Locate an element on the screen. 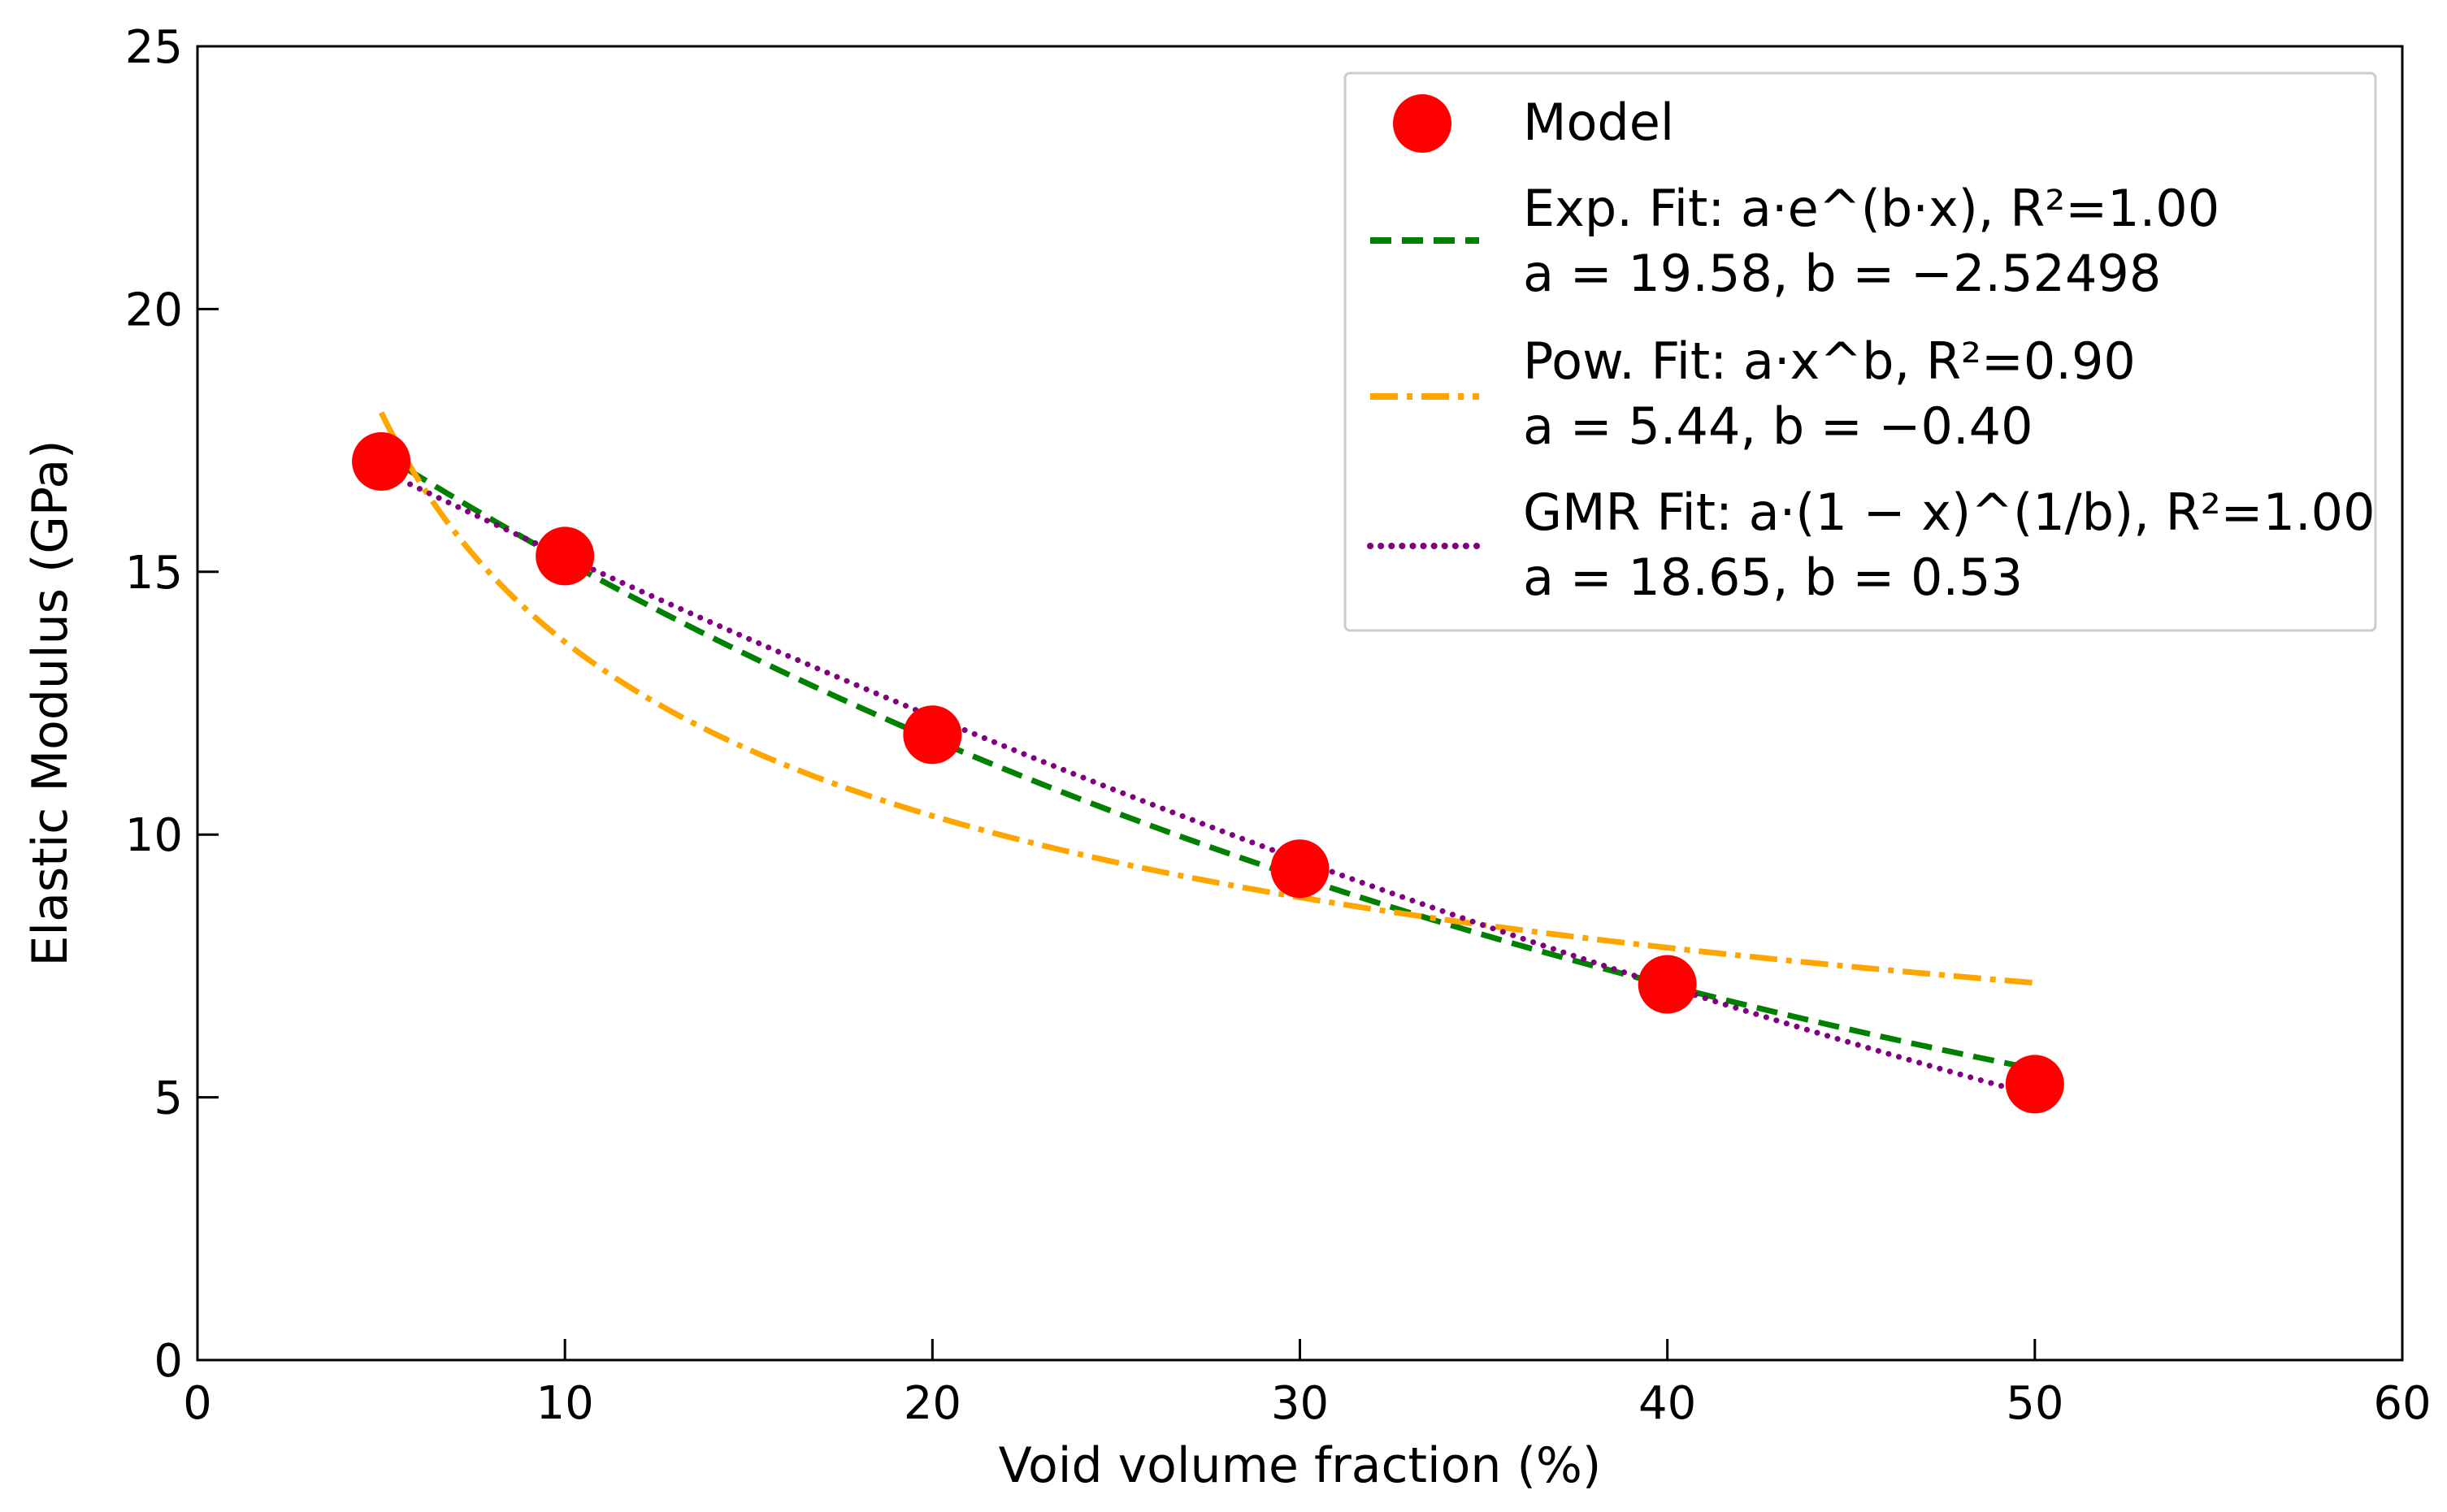 This screenshot has height=1512, width=2447. y-tick-label: 25 is located at coordinates (154, 47).